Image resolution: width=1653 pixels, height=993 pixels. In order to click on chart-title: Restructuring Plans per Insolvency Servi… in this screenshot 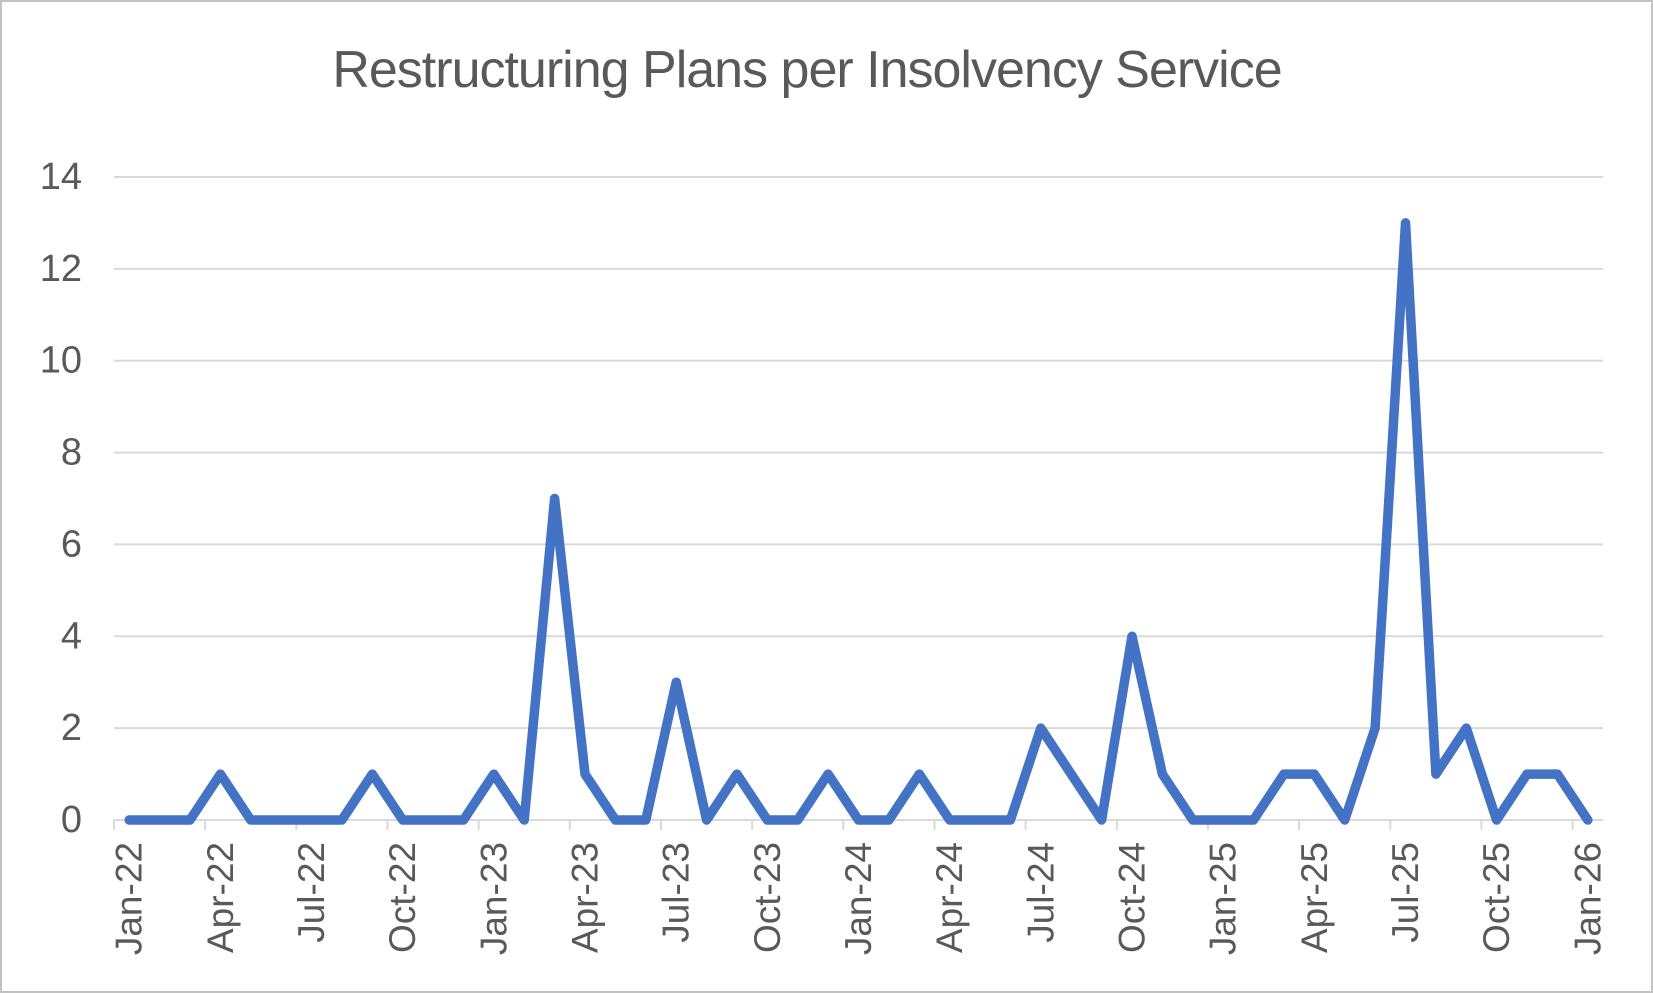, I will do `click(807, 70)`.